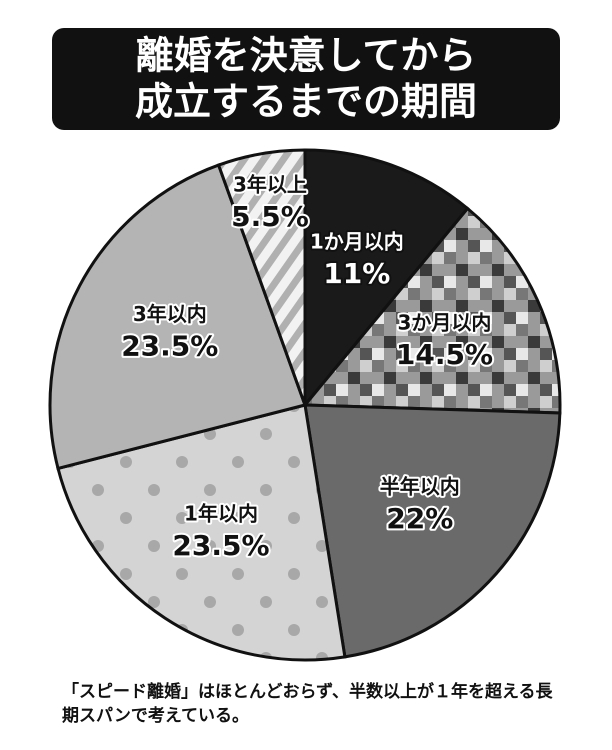  Describe the element at coordinates (307, 704) in the screenshot. I see `caption: 「スピード離婚」はほとんどおらず、半数以上が１年を超える長期スパンで考えている。` at that location.